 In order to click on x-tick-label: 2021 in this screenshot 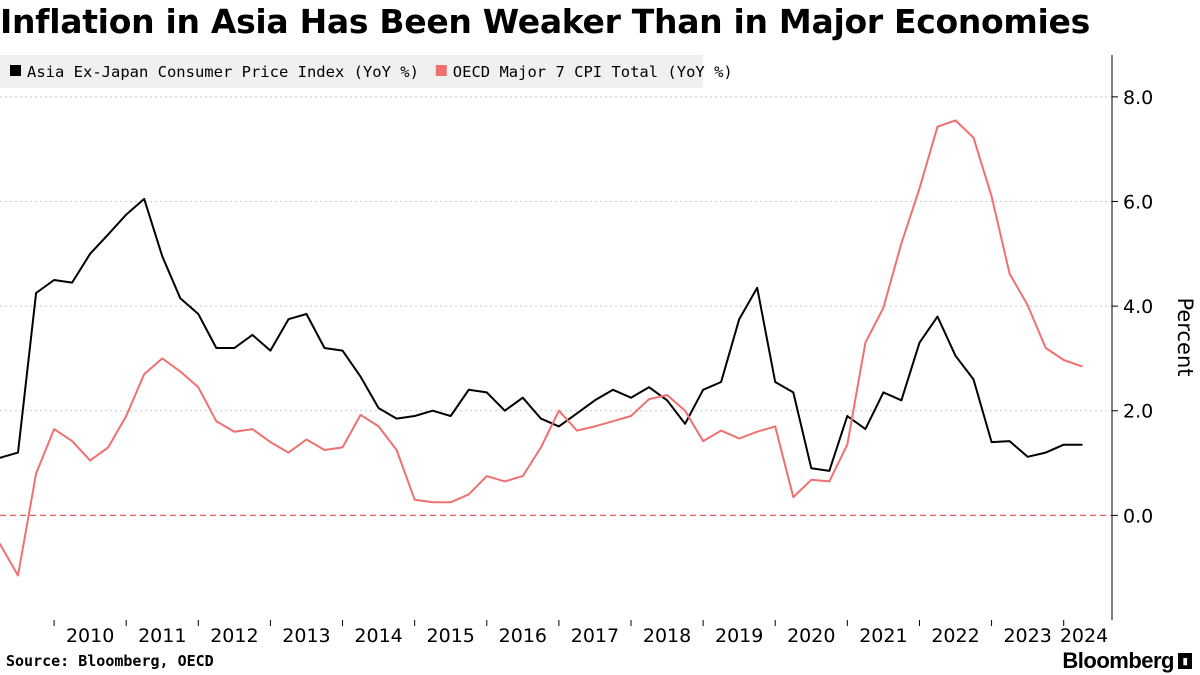, I will do `click(883, 636)`.